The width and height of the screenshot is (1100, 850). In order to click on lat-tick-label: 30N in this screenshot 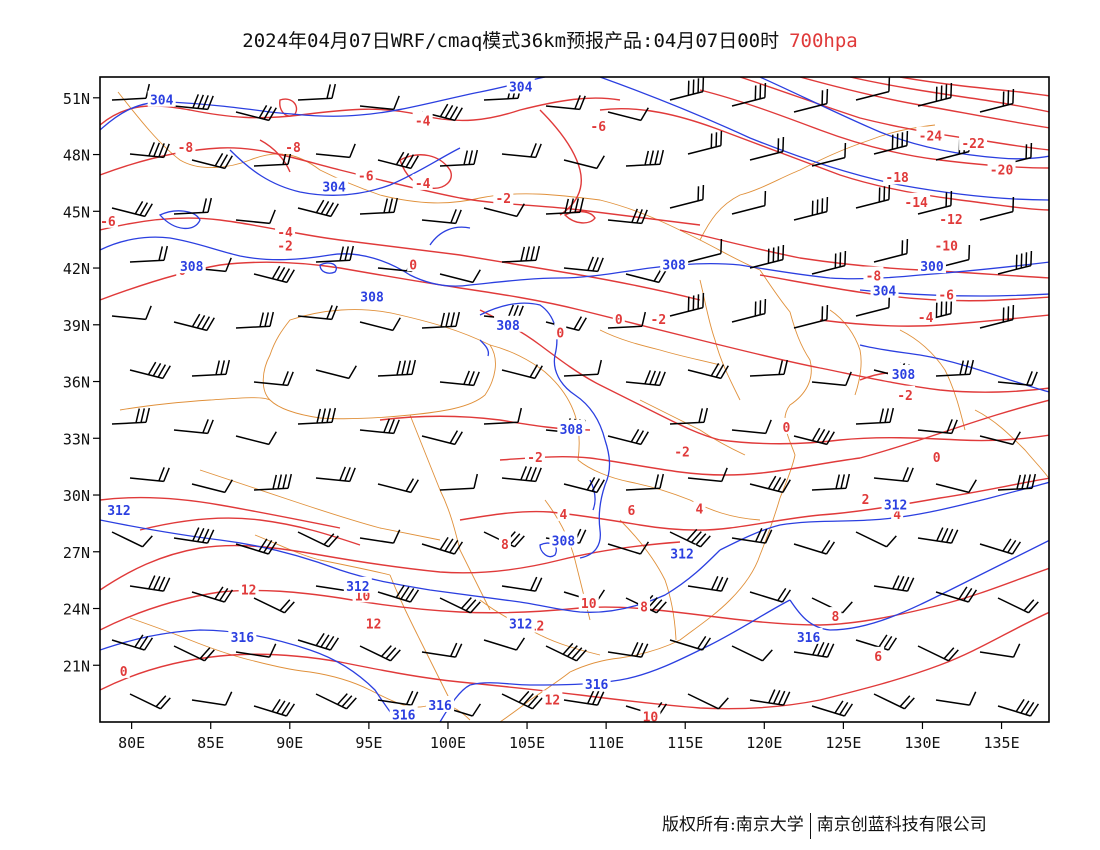, I will do `click(76, 496)`.